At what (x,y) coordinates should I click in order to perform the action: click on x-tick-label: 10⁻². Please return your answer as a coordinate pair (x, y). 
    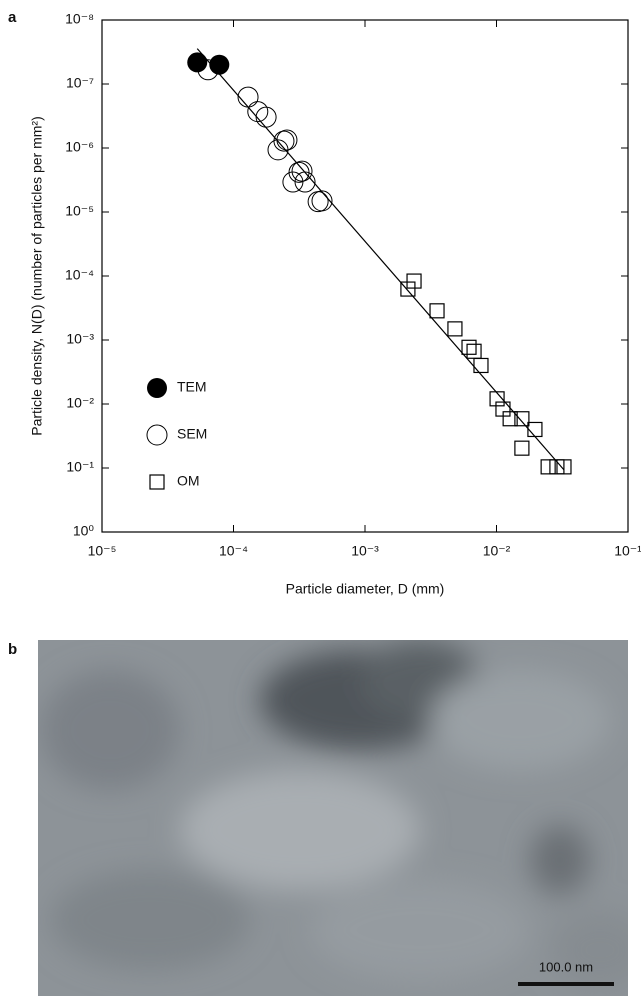
    Looking at the image, I should click on (497, 551).